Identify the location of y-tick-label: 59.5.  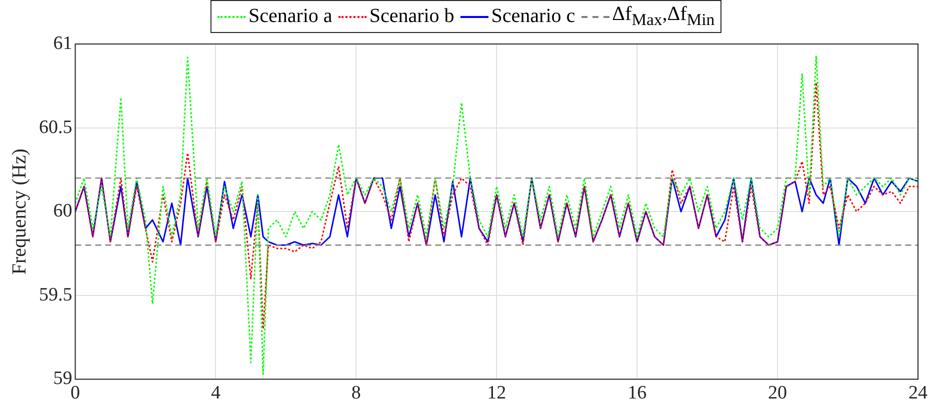
(55, 295).